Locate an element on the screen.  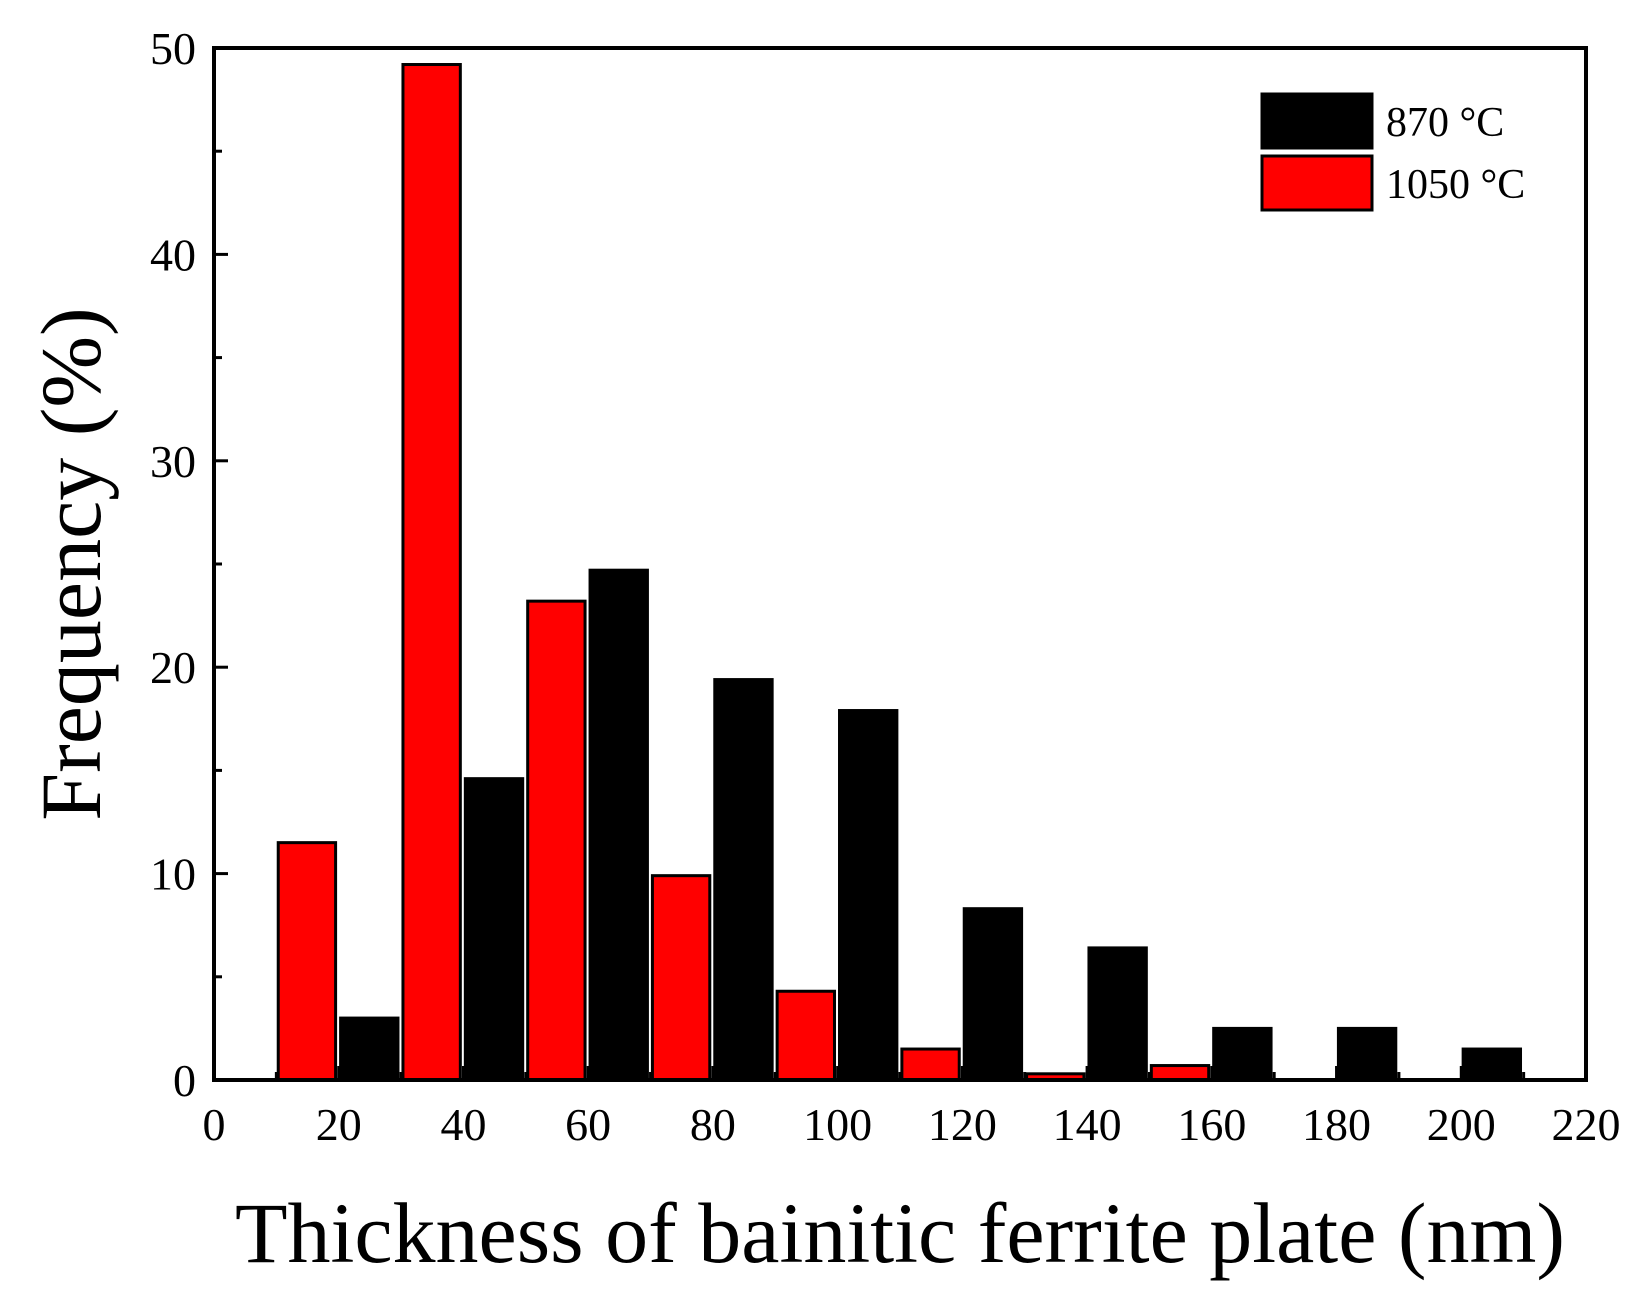
x-tick-label: 220 is located at coordinates (1586, 1124).